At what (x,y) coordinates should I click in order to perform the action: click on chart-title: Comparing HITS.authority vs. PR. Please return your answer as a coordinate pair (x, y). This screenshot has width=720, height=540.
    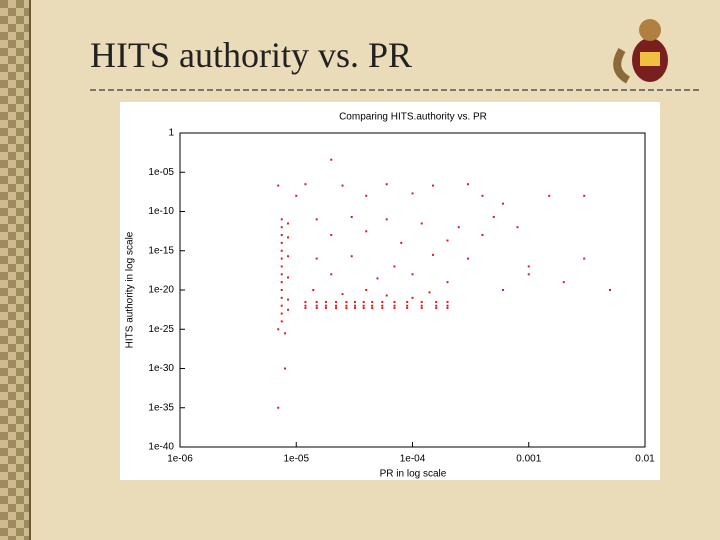
    Looking at the image, I should click on (413, 117).